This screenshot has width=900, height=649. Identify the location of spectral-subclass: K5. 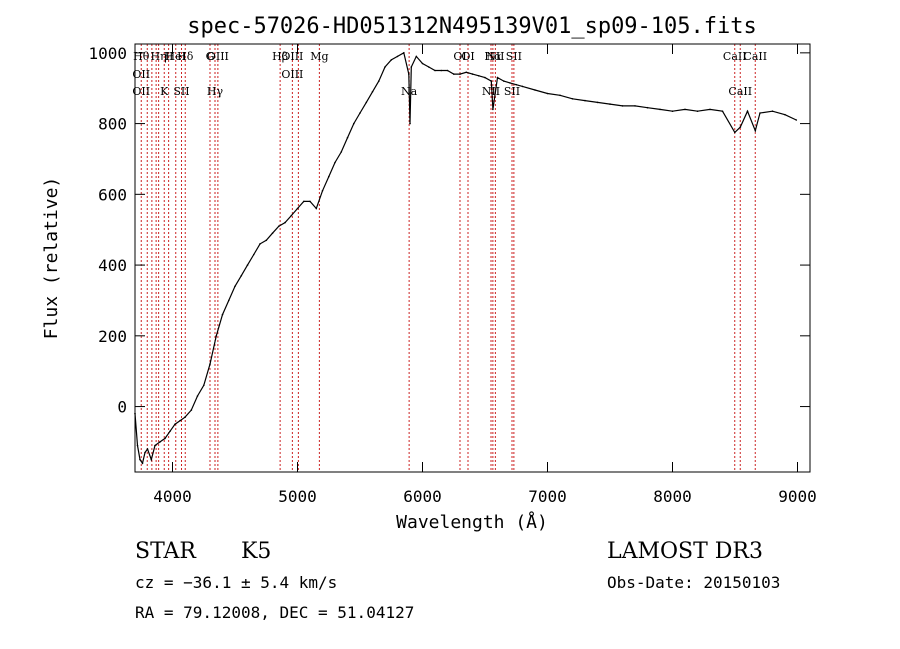
(256, 551).